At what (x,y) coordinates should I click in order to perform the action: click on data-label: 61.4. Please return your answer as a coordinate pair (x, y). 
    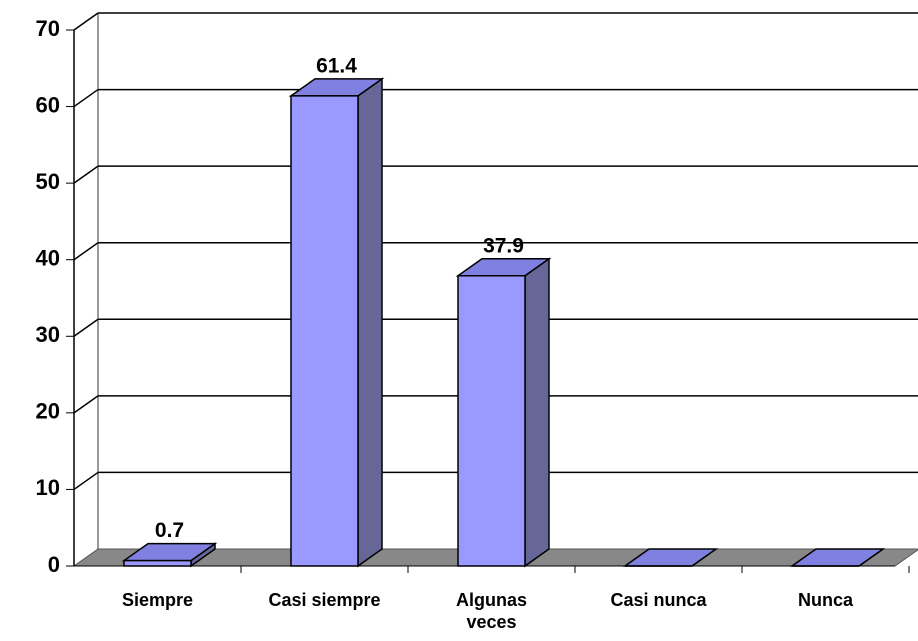
    Looking at the image, I should click on (336, 65).